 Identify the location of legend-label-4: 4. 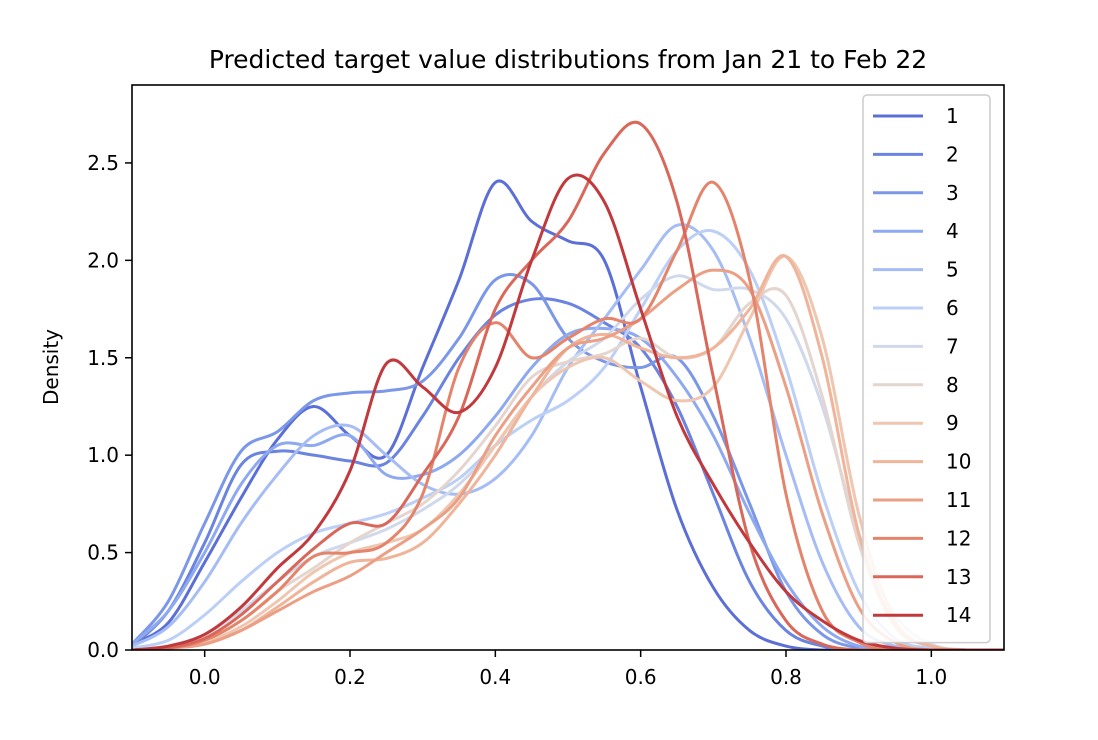
(952, 231).